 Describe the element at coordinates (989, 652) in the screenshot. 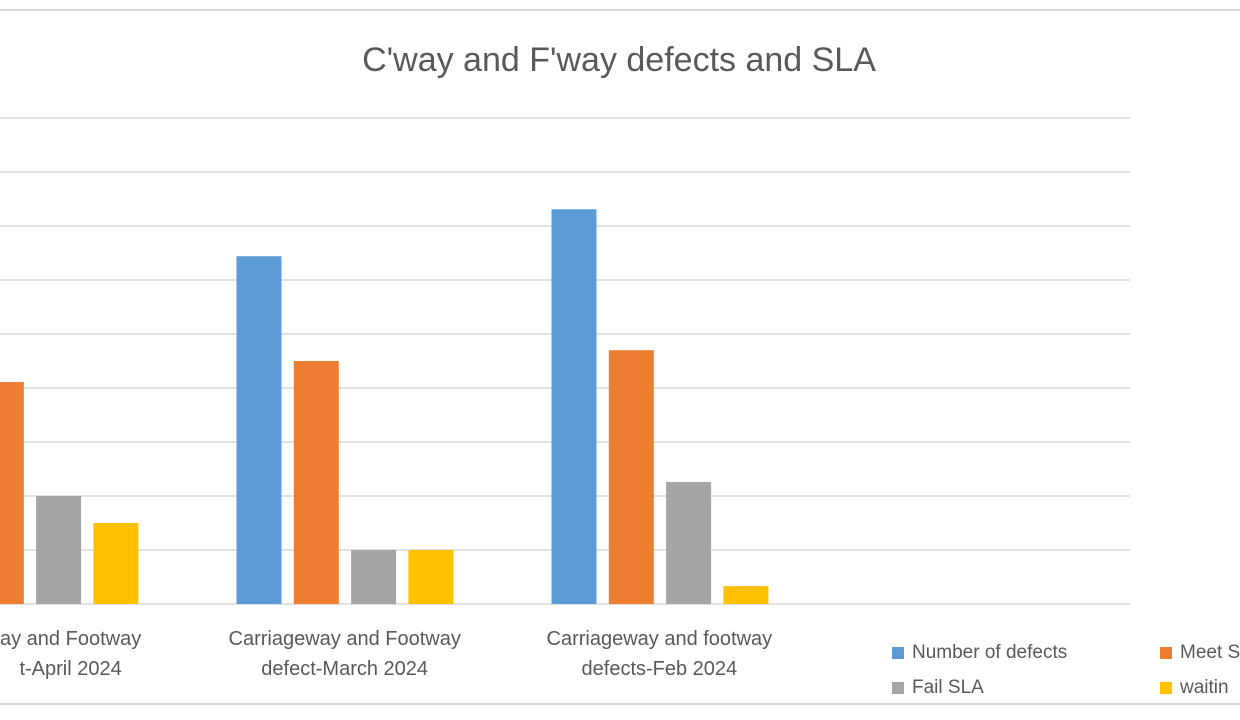

I see `legend-label: Number of defects` at that location.